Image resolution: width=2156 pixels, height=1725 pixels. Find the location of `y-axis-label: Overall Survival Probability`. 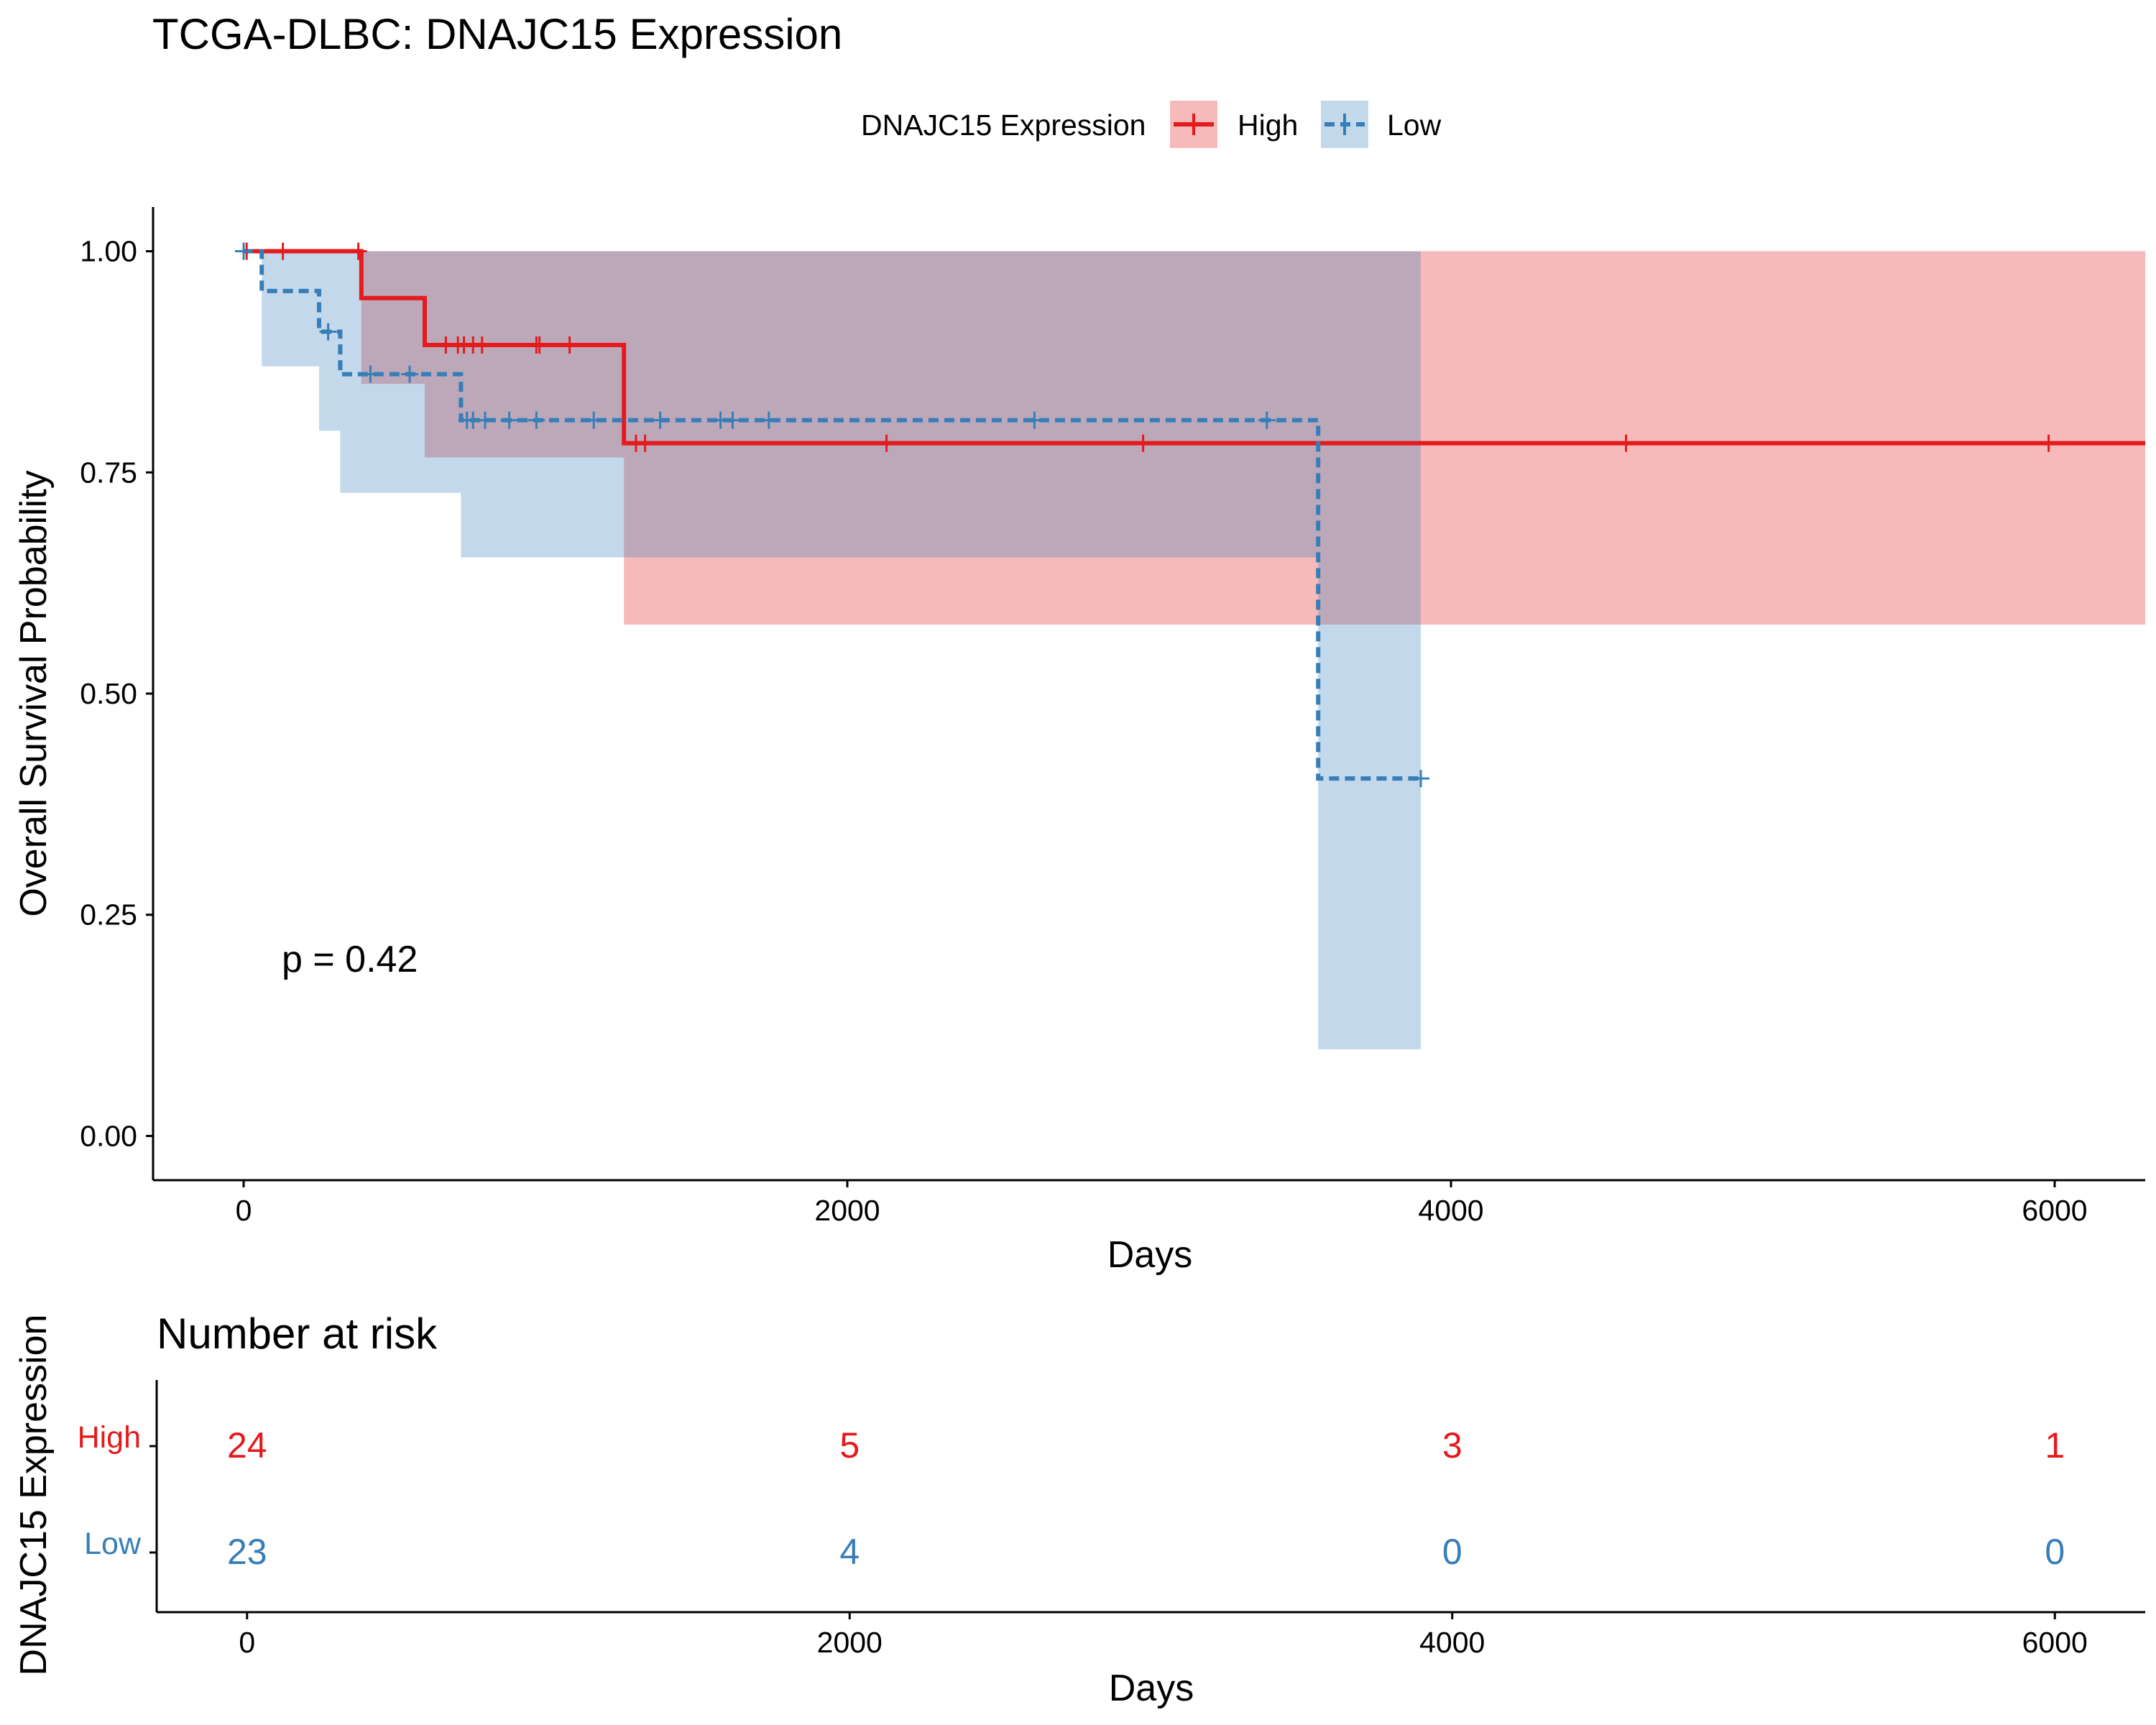

y-axis-label: Overall Survival Probability is located at coordinates (34, 693).